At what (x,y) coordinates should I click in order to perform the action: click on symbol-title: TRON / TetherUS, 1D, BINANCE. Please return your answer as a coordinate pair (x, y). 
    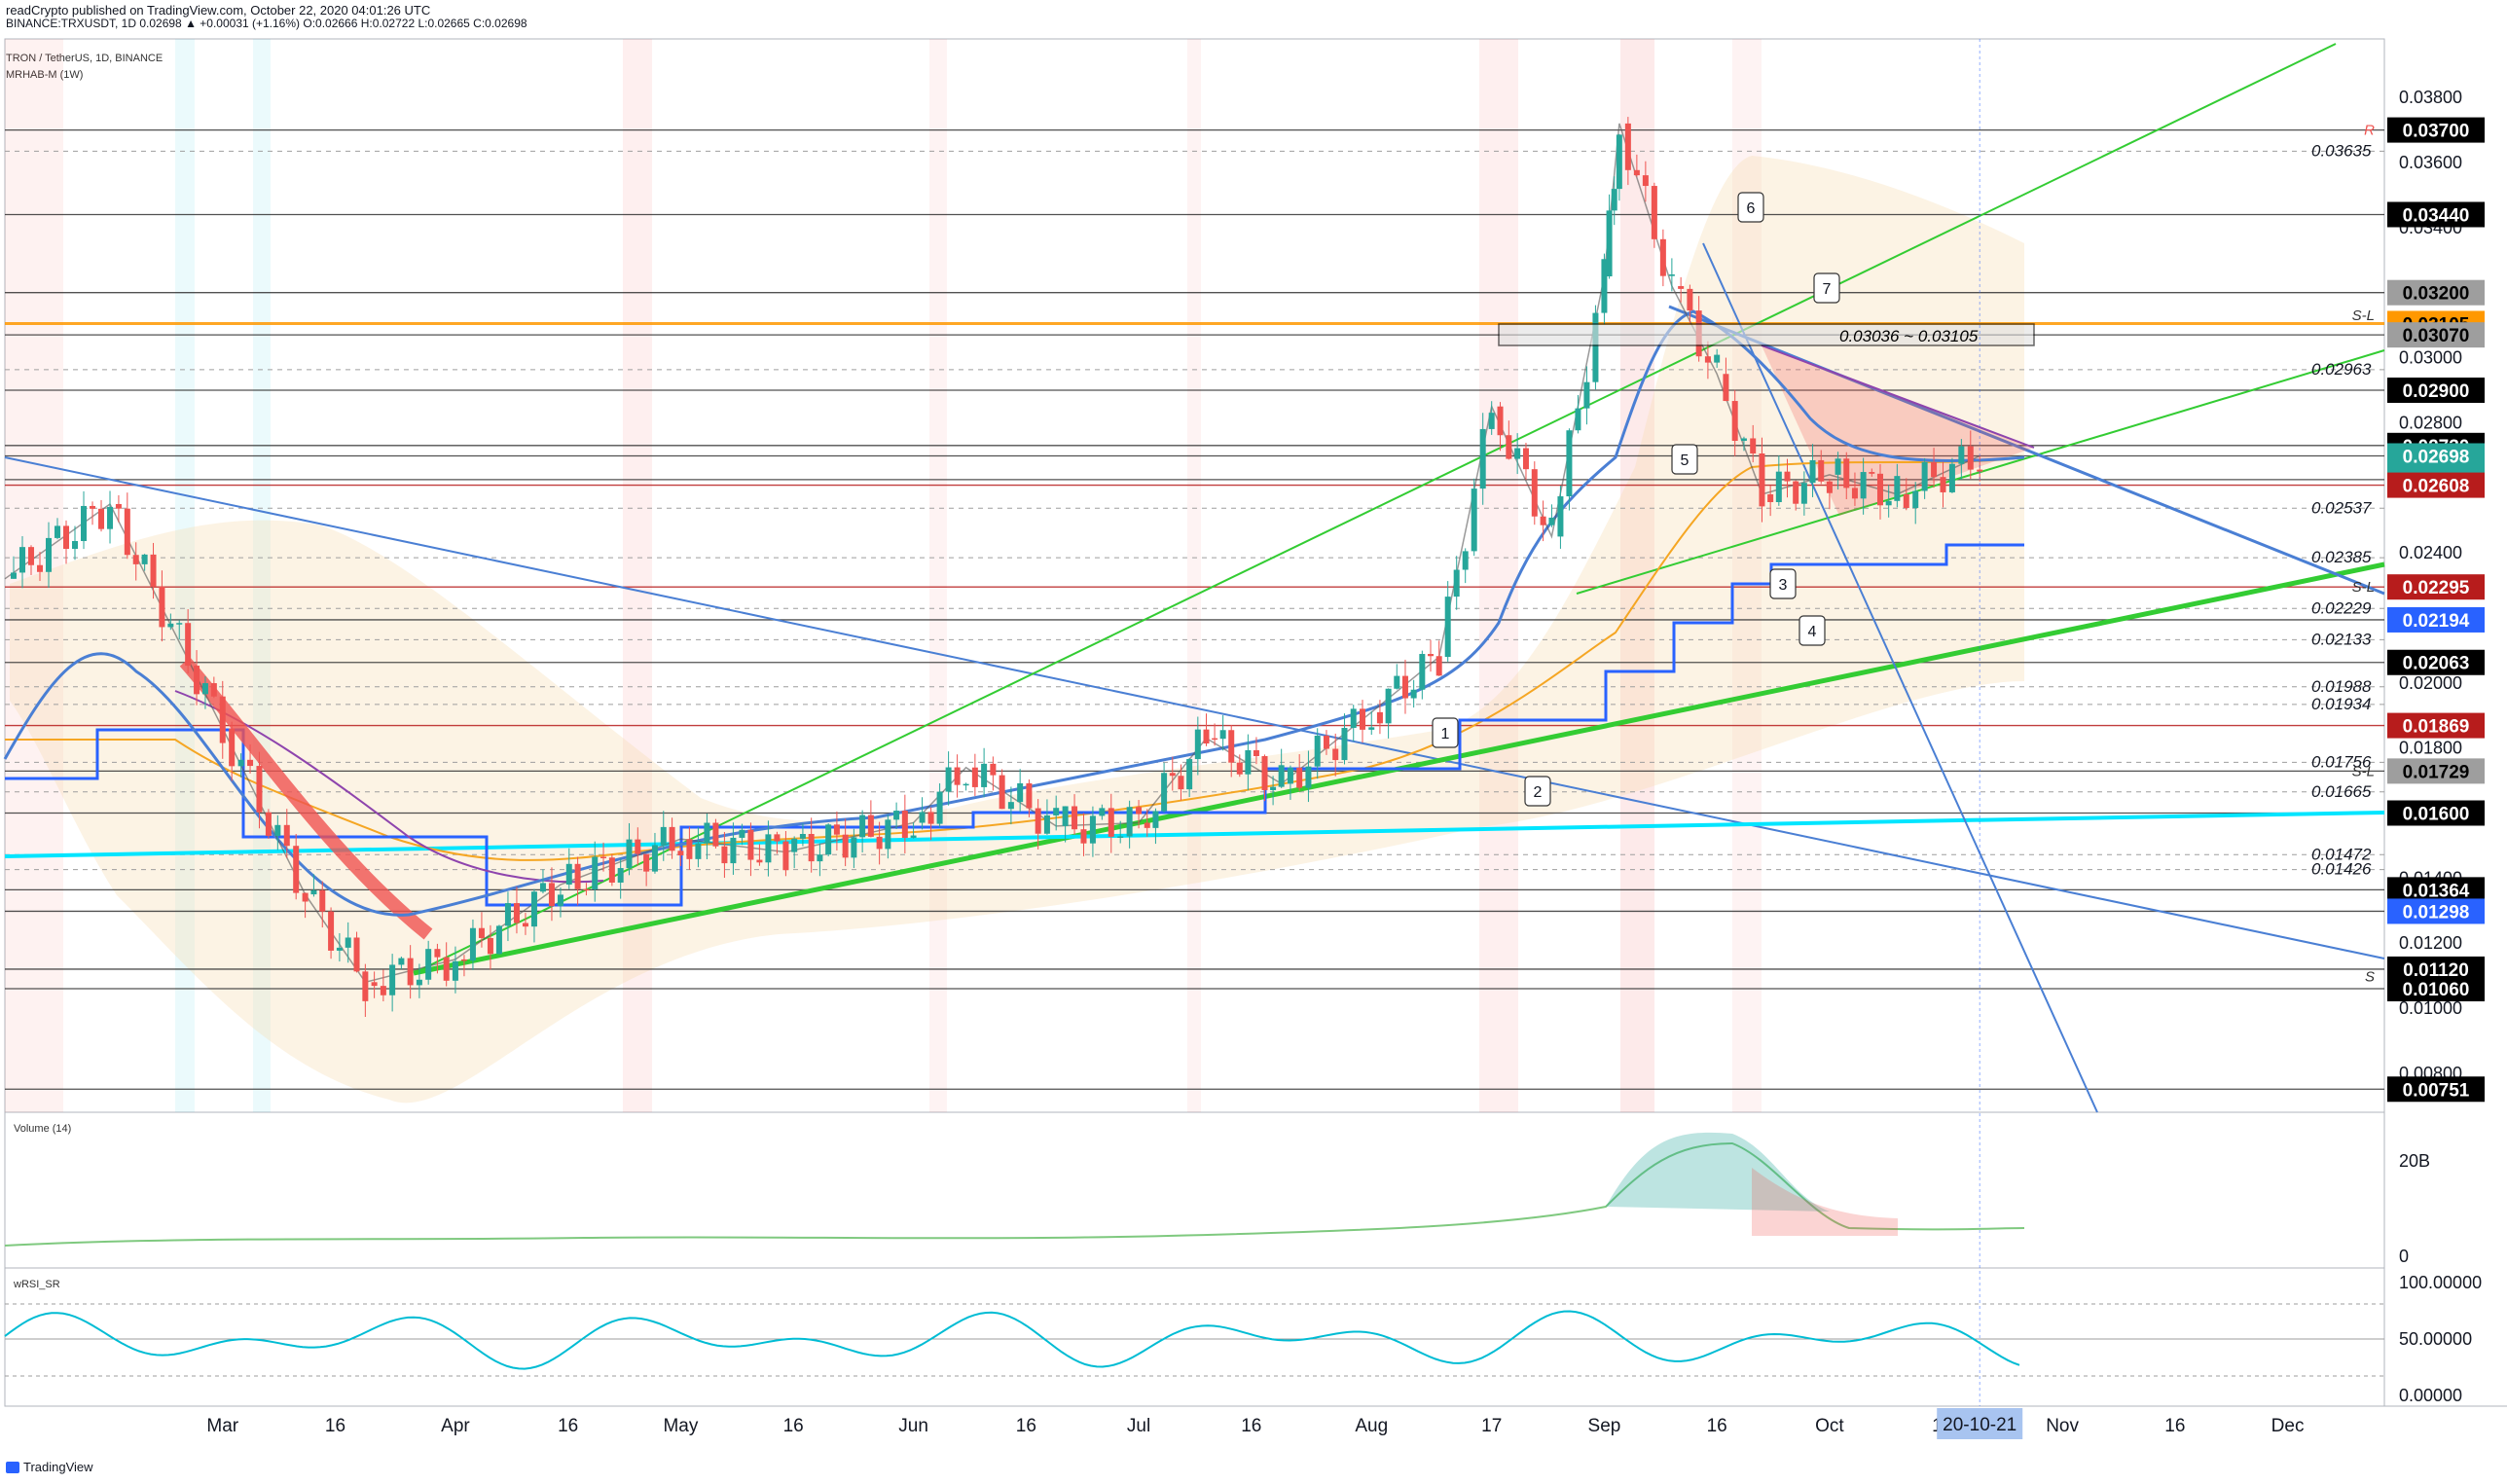
    Looking at the image, I should click on (85, 59).